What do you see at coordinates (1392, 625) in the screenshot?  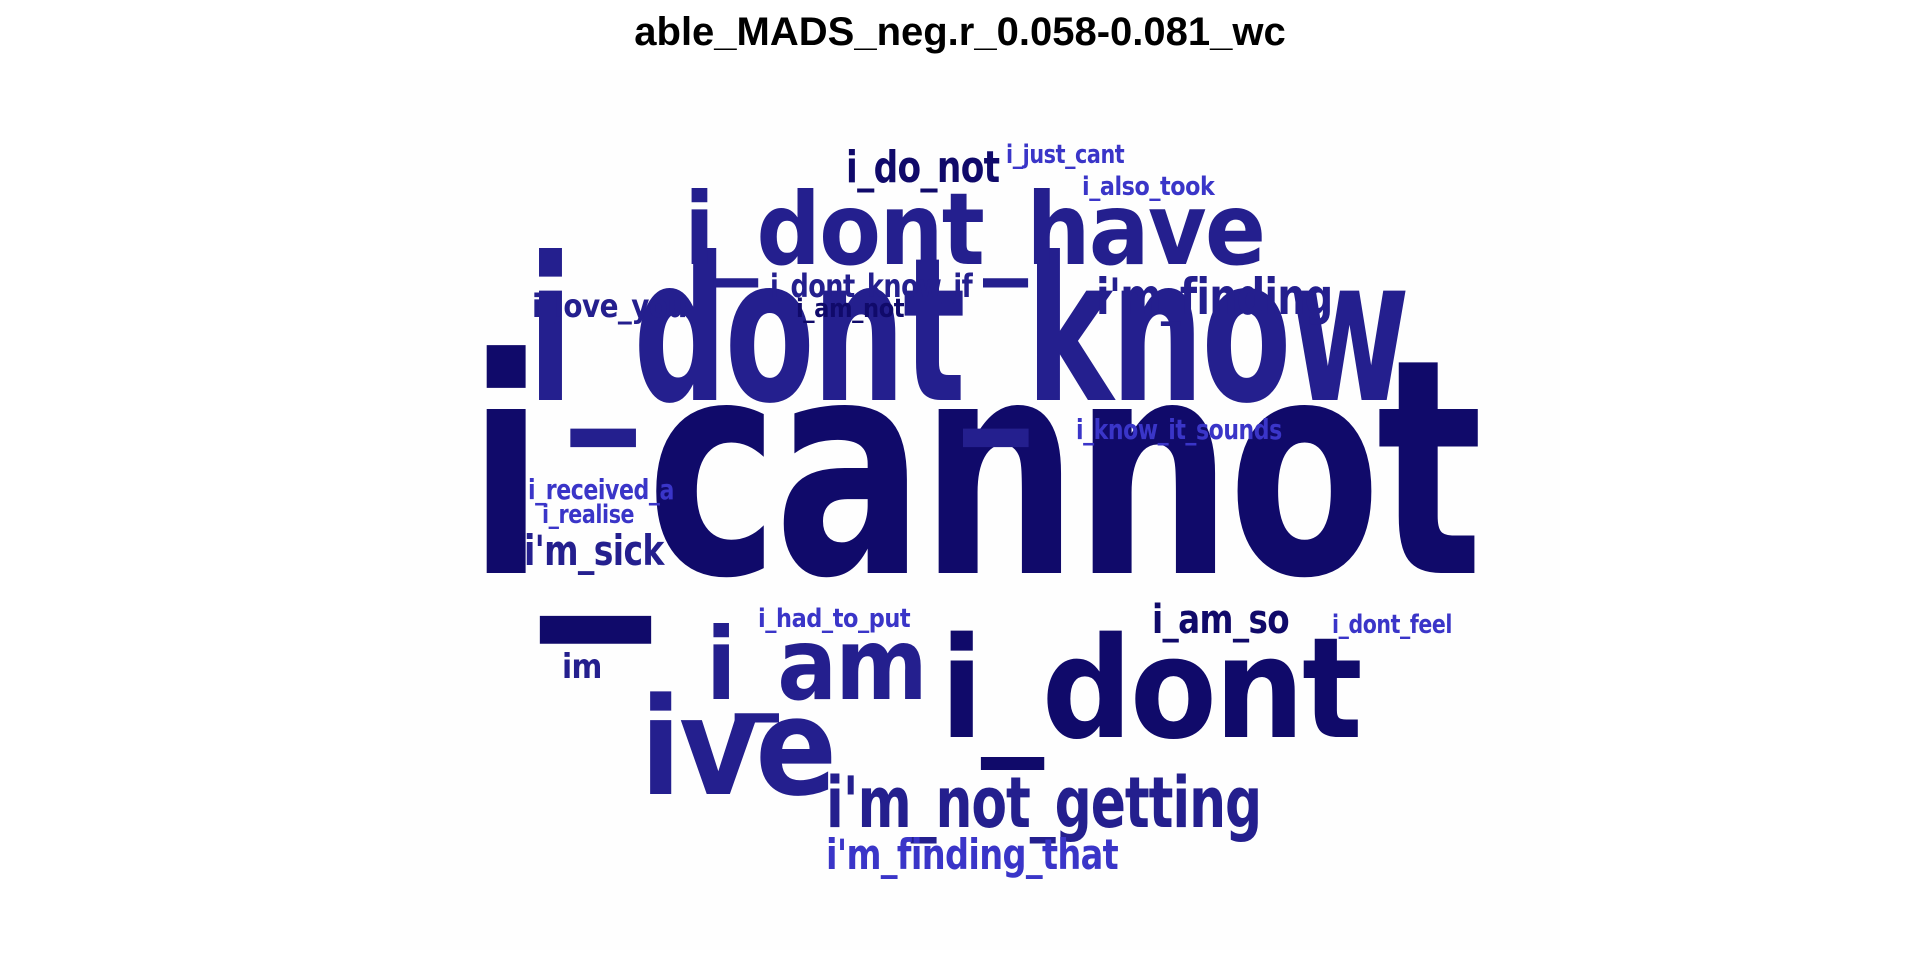 I see `word-i-dont-feel: i_dont_feel` at bounding box center [1392, 625].